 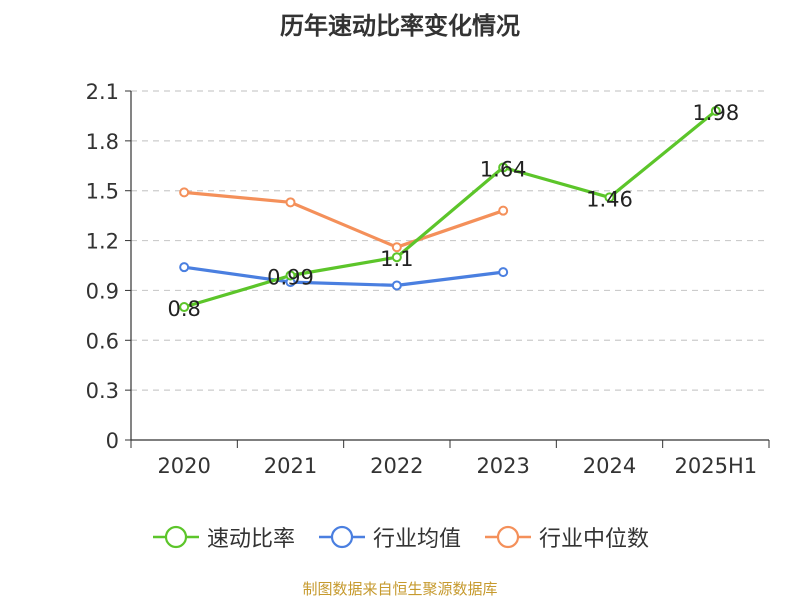 What do you see at coordinates (502, 466) in the screenshot?
I see `x-tick-label: 2023` at bounding box center [502, 466].